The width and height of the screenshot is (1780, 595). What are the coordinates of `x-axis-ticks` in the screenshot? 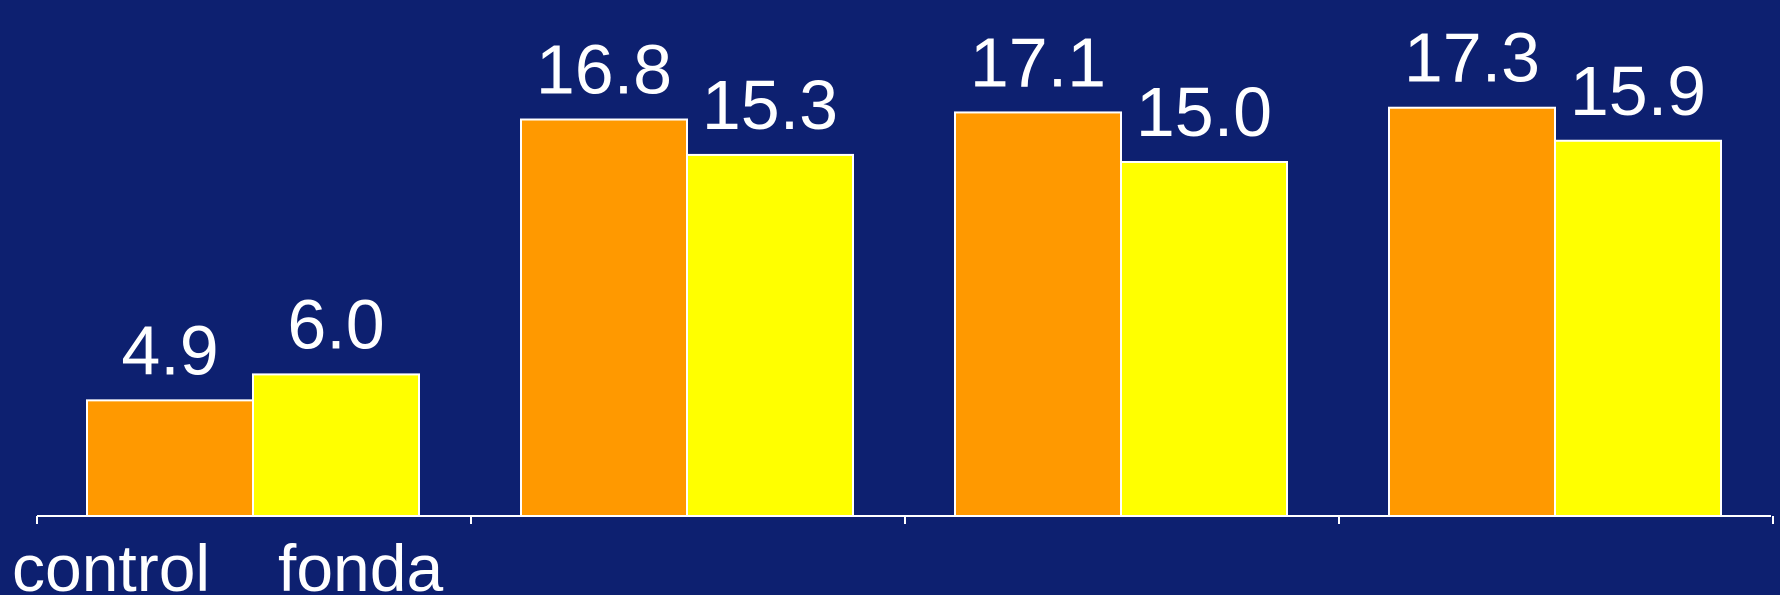 It's located at (905, 520).